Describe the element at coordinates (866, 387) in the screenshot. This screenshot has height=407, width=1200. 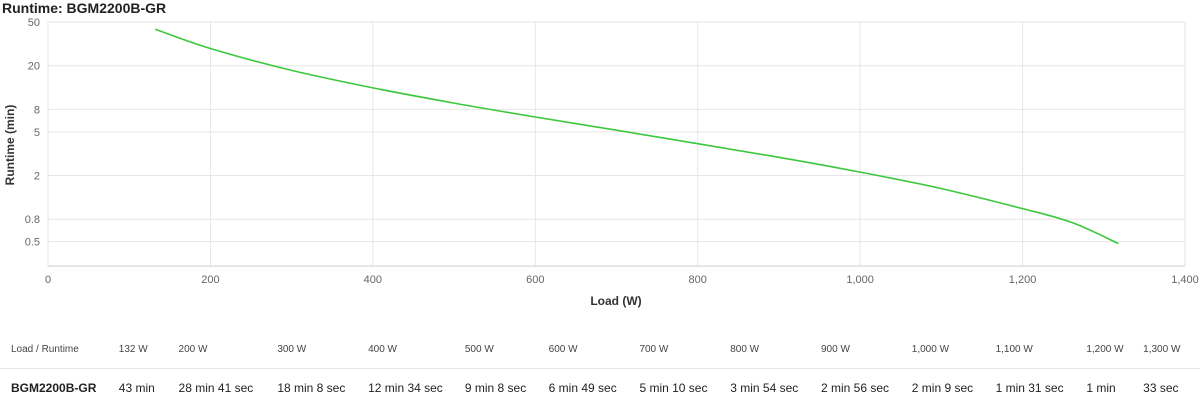
I see `runtime-value: 2 min 56 sec` at that location.